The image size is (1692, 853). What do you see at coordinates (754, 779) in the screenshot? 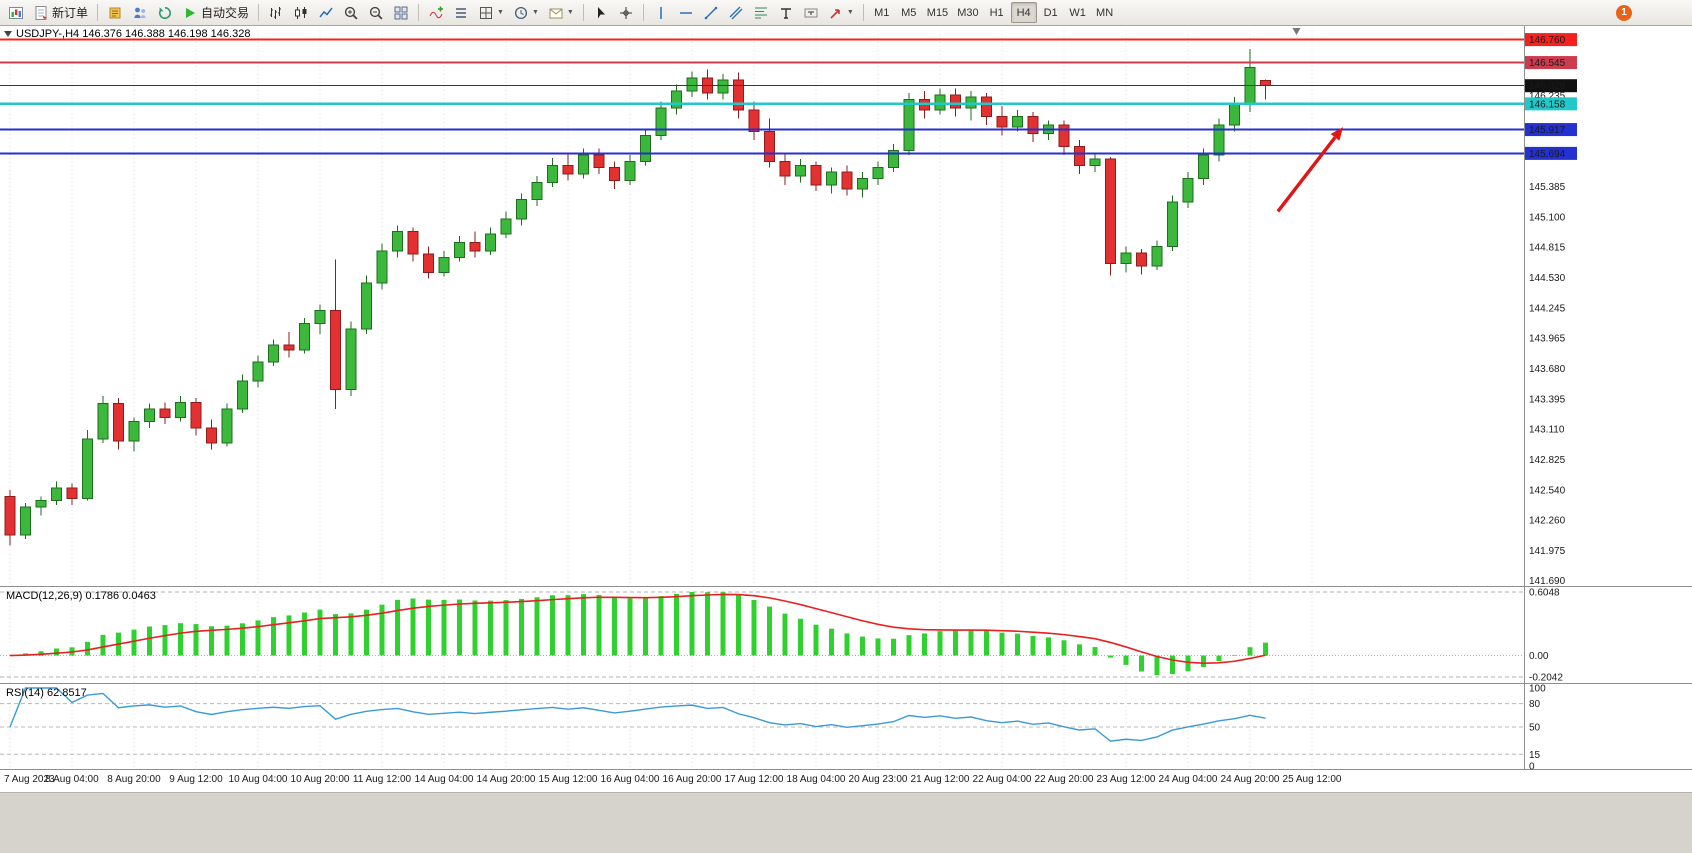
I see `time-axis-label: 17 Aug 12:00` at bounding box center [754, 779].